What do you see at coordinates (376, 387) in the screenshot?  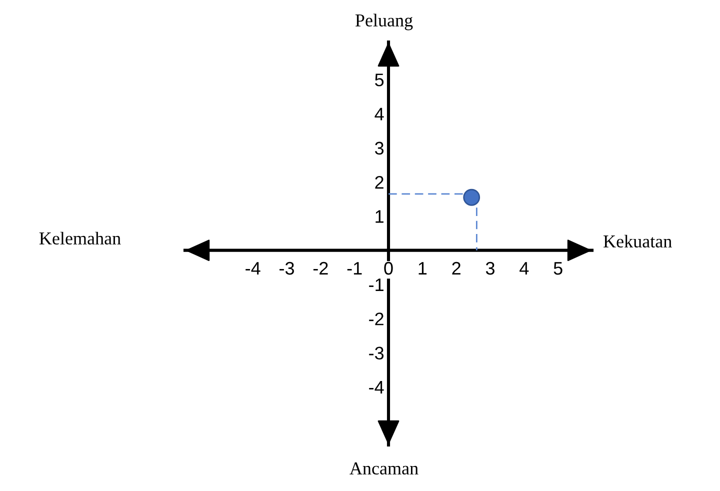 I see `y-tick-label: -4` at bounding box center [376, 387].